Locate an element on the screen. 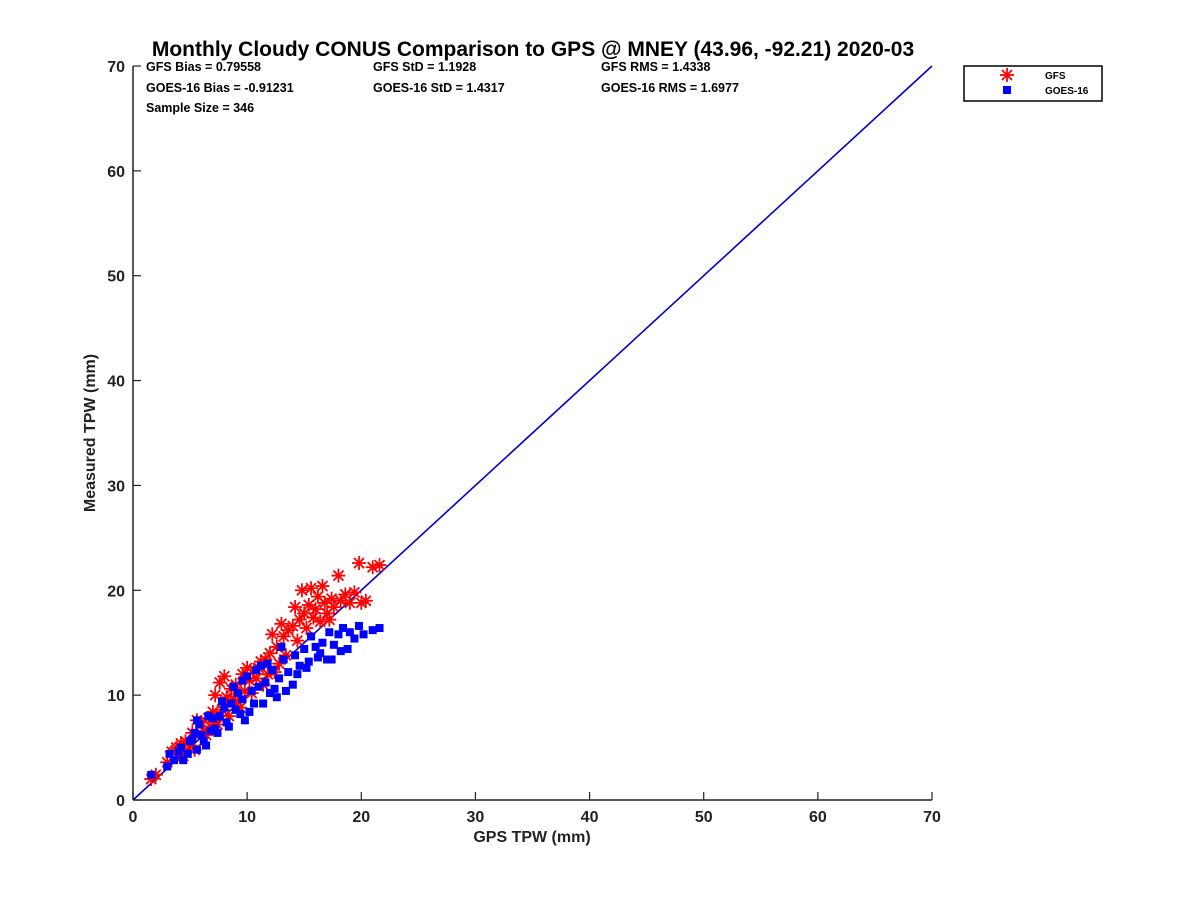 This screenshot has height=900, width=1200. gfs-bias-text: GFS Bias = 0.79558 is located at coordinates (203, 67).